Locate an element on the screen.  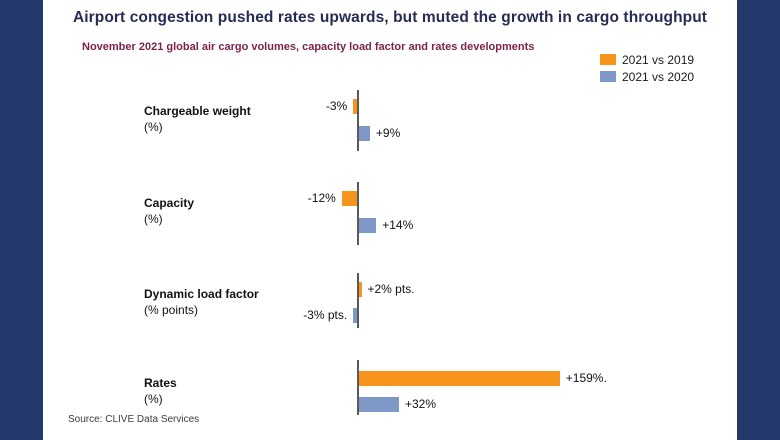
bar-value-label: -3% pts. is located at coordinates (325, 315).